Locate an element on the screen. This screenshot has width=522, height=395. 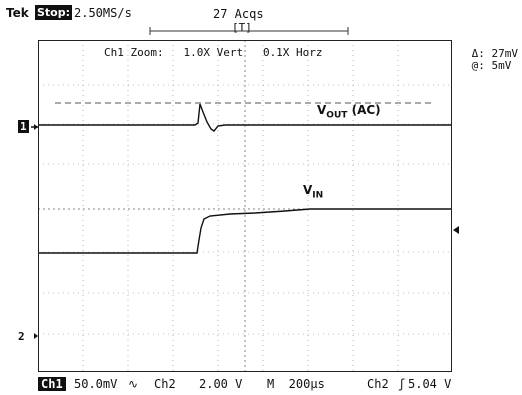
ch1-scale: 50.0mV is located at coordinates (96, 384).